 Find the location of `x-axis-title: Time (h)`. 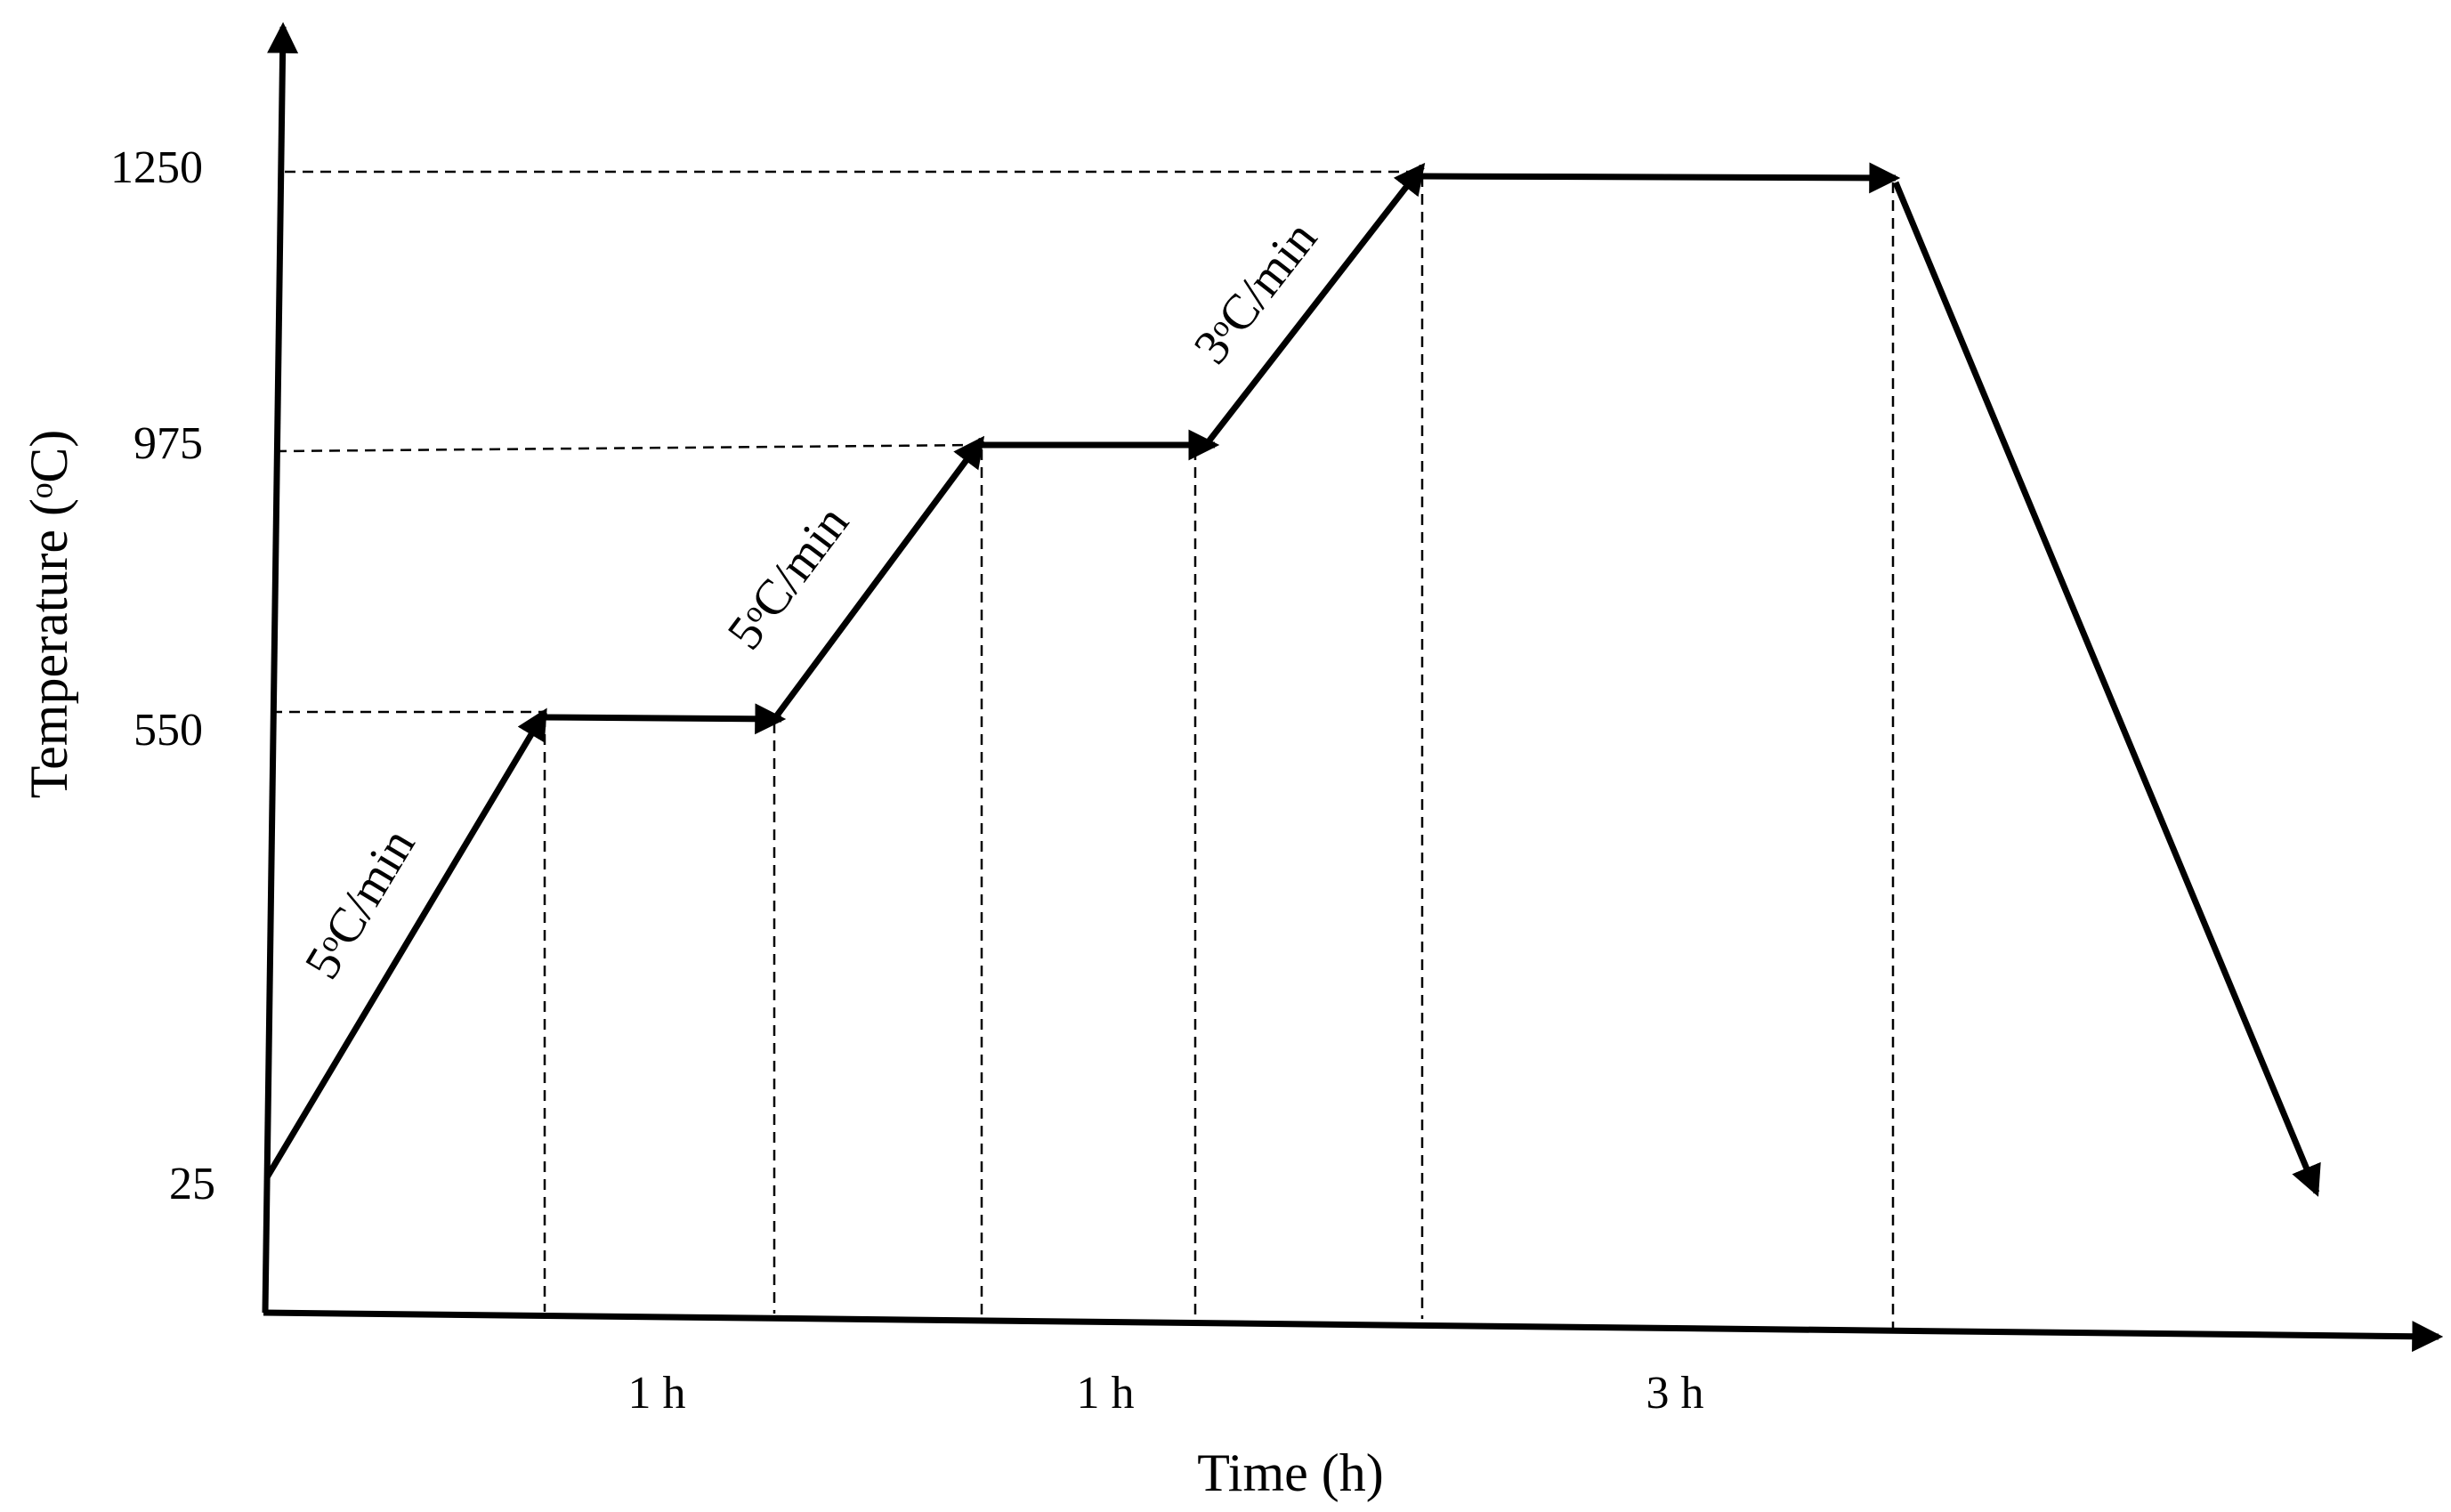

x-axis-title: Time (h) is located at coordinates (1290, 1472).